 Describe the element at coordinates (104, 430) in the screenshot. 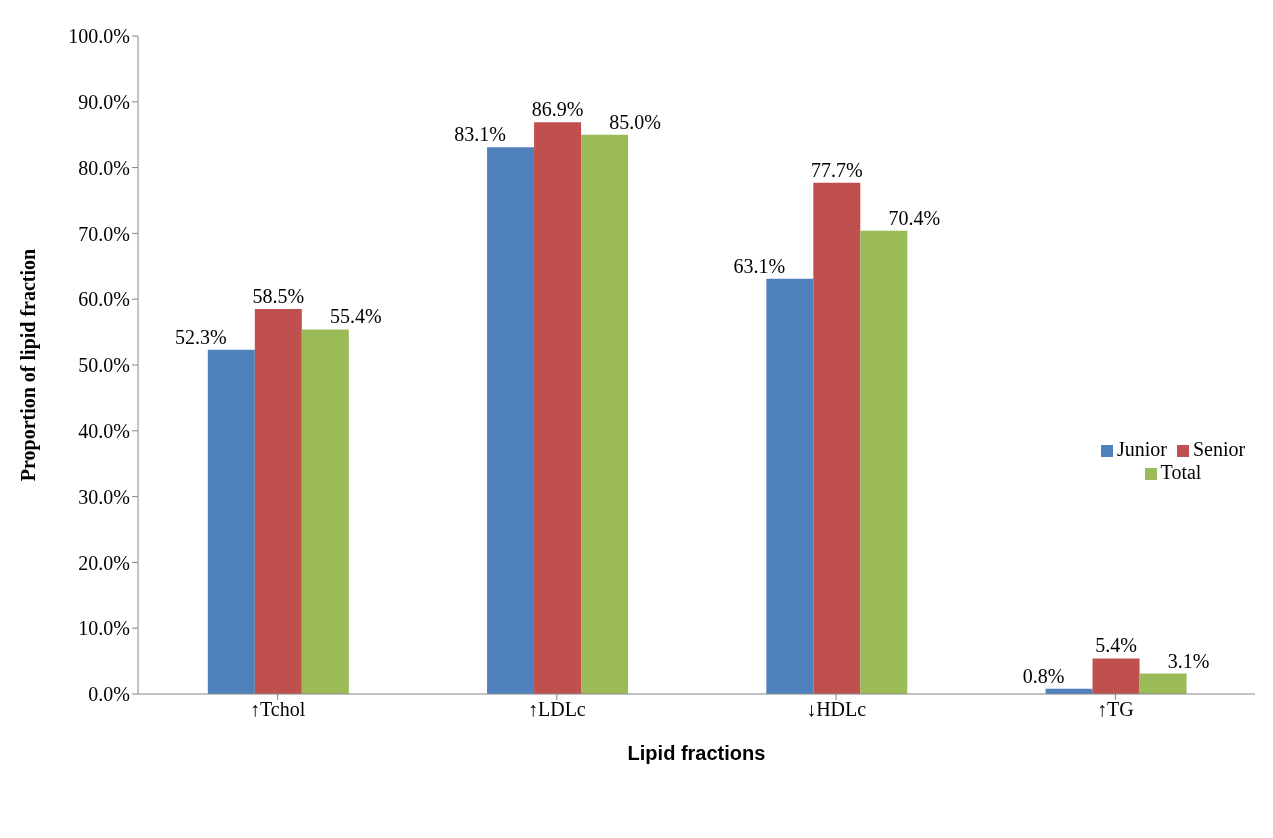

I see `y-tick-label: 40.0%` at that location.